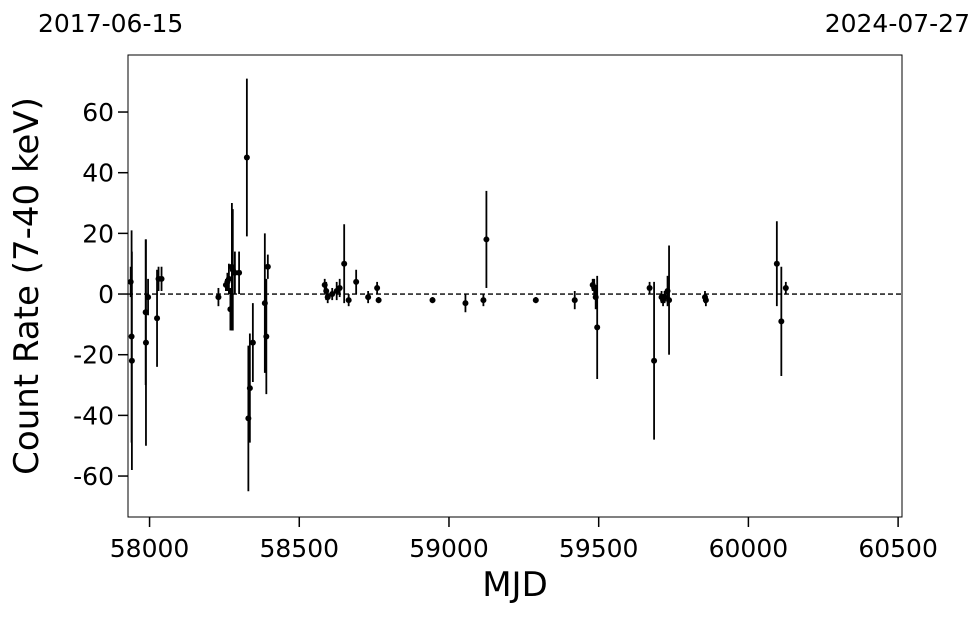 The image size is (980, 617). I want to click on y-tick-label: -60, so click(93, 476).